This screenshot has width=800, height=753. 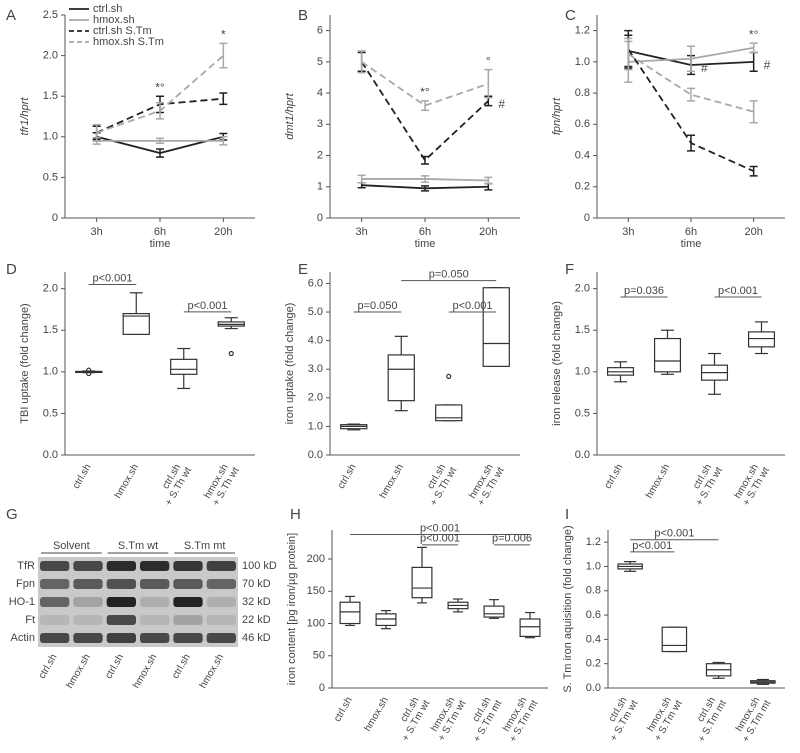 What do you see at coordinates (303, 15) in the screenshot?
I see `panel-letter: B` at bounding box center [303, 15].